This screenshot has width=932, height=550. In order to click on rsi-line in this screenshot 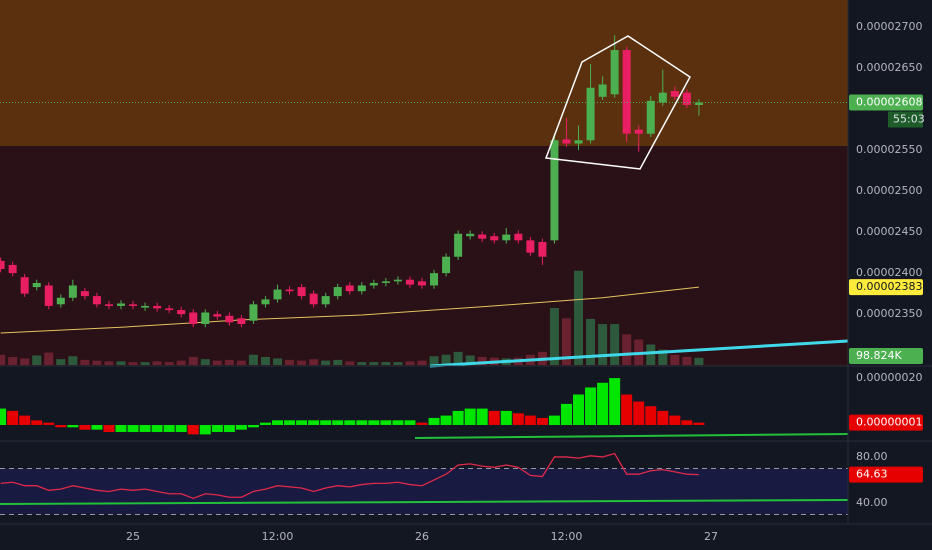, I will do `click(349, 476)`.